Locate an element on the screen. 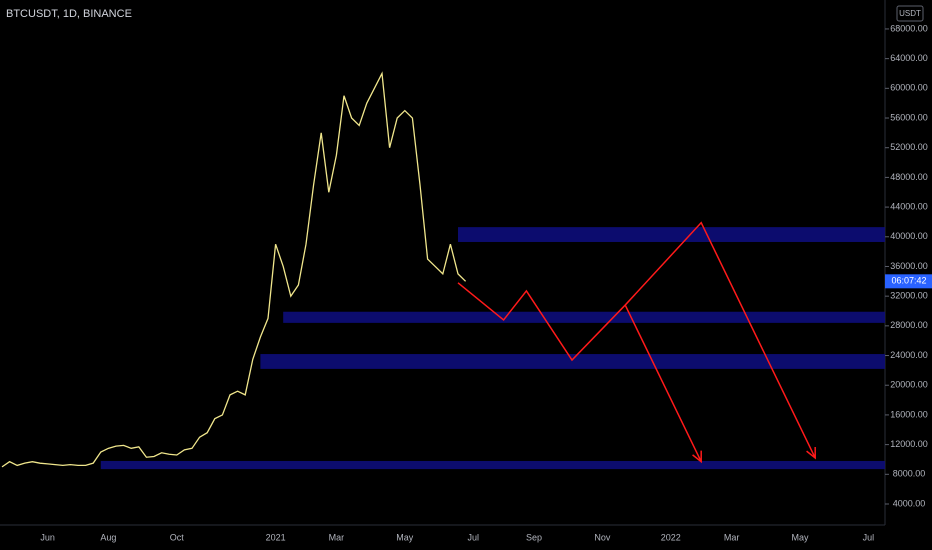 Image resolution: width=932 pixels, height=550 pixels. x-tick-label: Jun is located at coordinates (47, 537).